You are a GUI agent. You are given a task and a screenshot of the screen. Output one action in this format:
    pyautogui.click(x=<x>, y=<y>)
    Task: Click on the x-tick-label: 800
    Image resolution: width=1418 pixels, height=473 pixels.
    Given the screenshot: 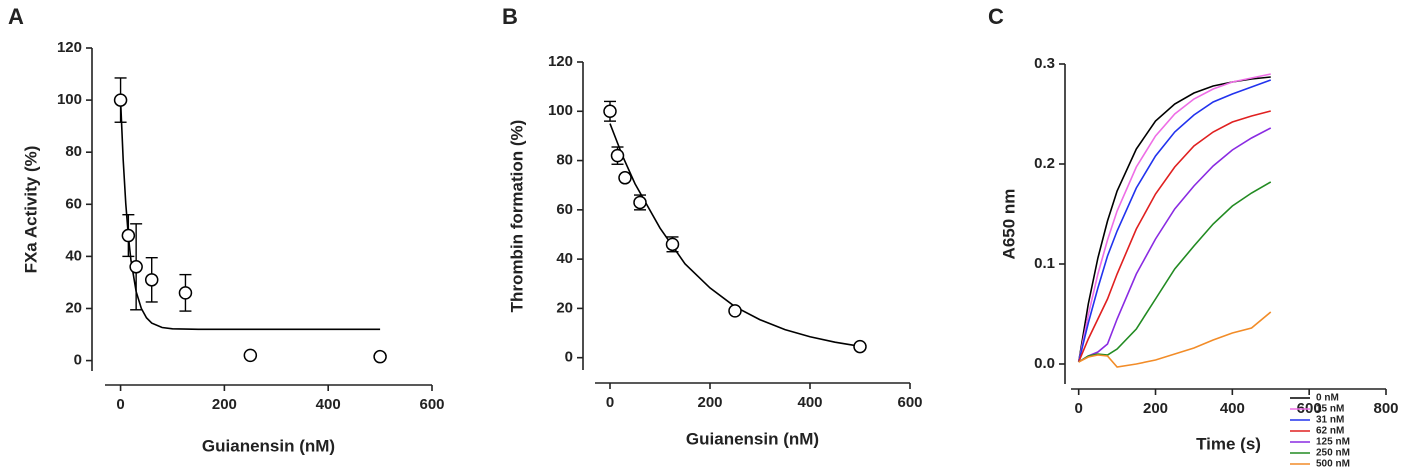 What is the action you would take?
    pyautogui.click(x=1385, y=408)
    